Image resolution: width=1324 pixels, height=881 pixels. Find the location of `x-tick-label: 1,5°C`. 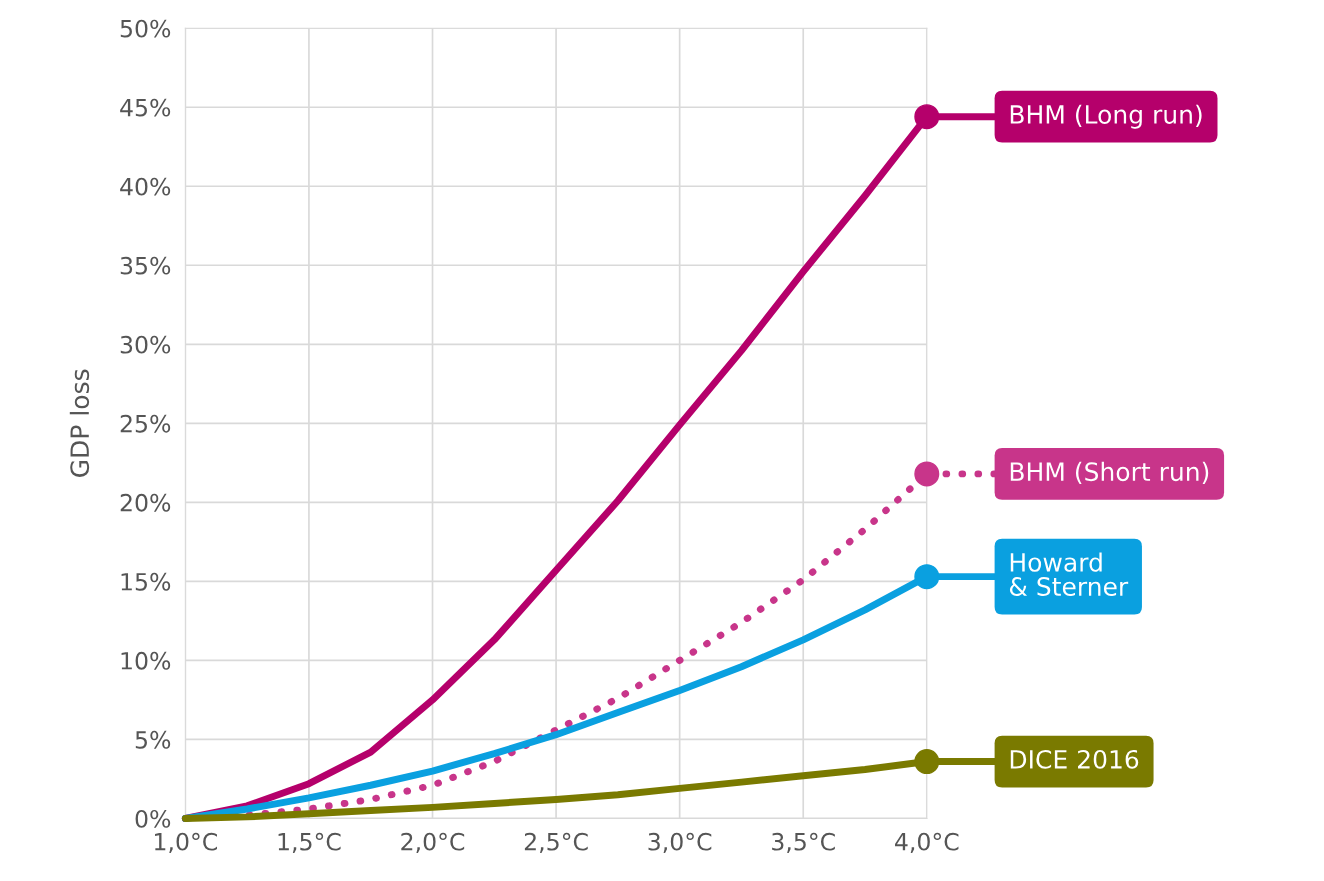

x-tick-label: 1,5°C is located at coordinates (309, 843).